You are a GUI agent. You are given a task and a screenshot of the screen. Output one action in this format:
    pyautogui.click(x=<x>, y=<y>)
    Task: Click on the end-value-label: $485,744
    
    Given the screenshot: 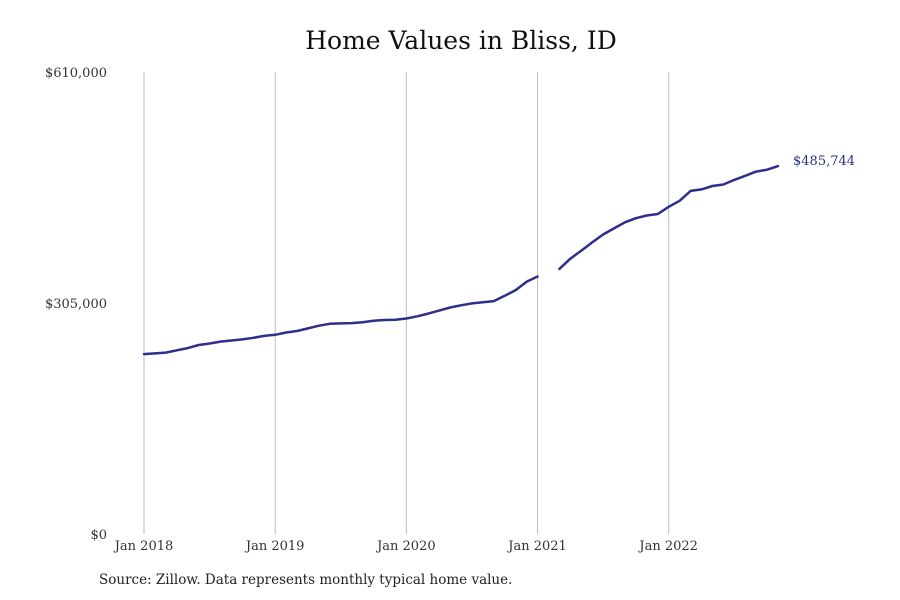 What is the action you would take?
    pyautogui.click(x=824, y=161)
    